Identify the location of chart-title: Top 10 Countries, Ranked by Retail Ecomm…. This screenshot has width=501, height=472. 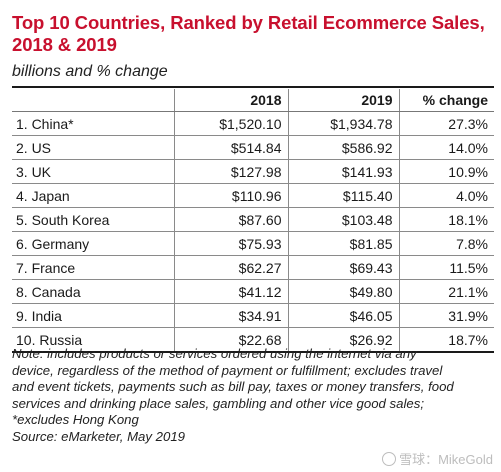
(252, 34).